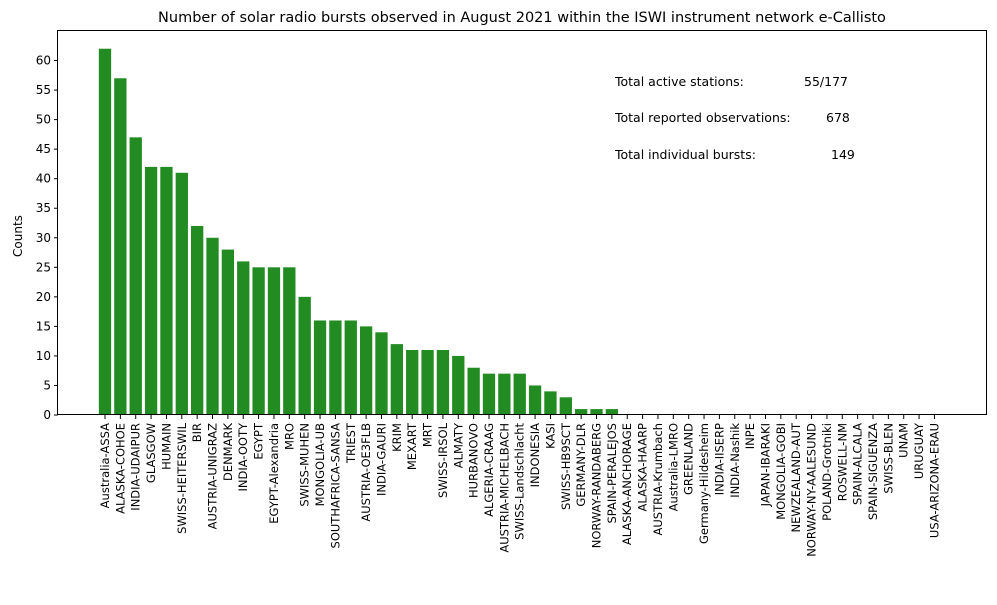 Image resolution: width=997 pixels, height=605 pixels. Describe the element at coordinates (412, 382) in the screenshot. I see `bar-mexart` at that location.